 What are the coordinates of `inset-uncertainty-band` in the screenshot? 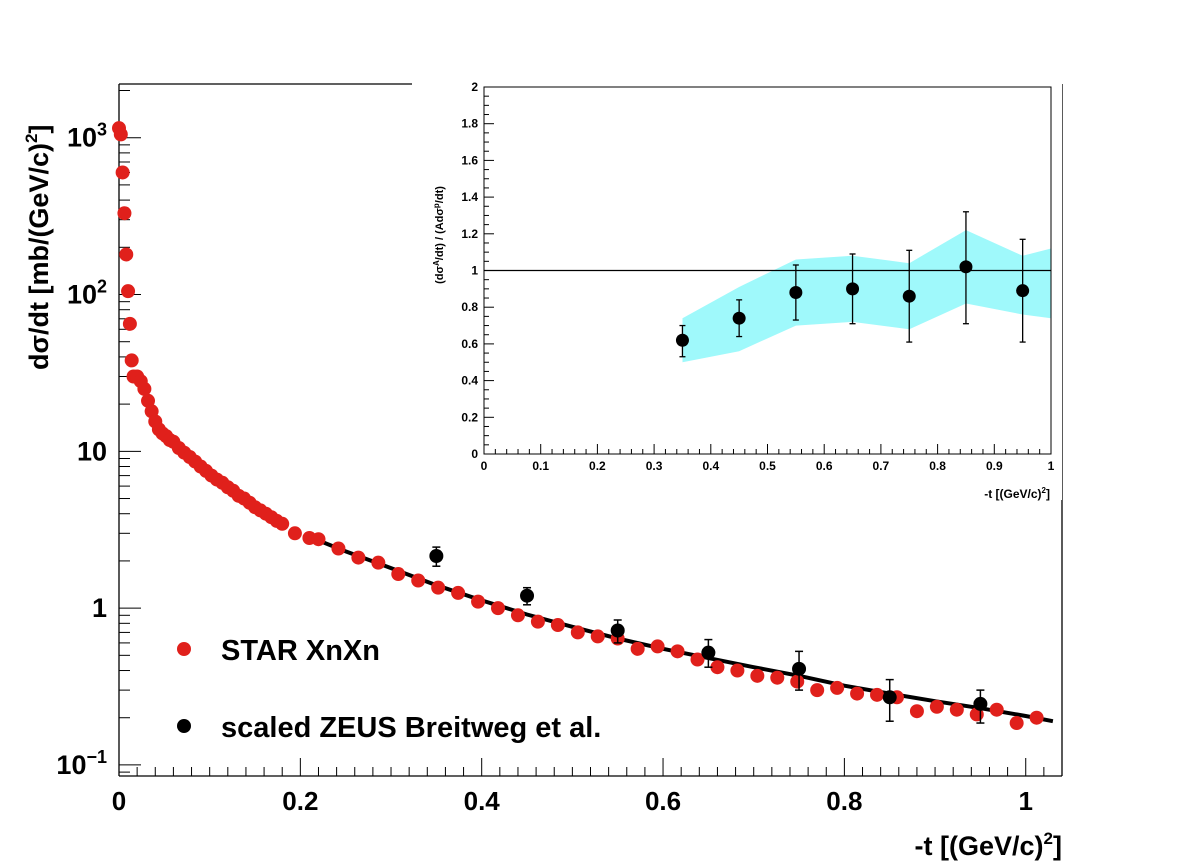 It's located at (866, 296).